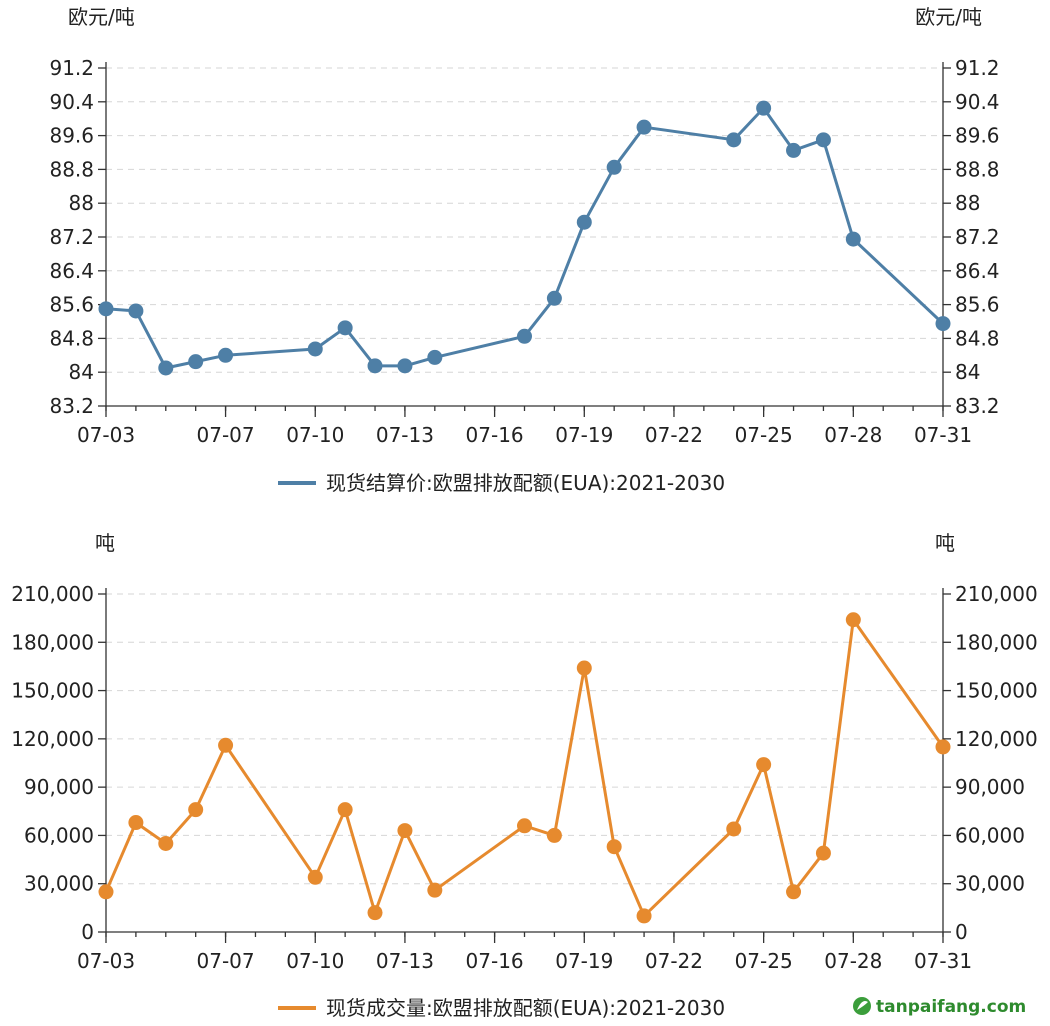  Describe the element at coordinates (105, 543) in the screenshot. I see `left-unit-label: 吨` at that location.